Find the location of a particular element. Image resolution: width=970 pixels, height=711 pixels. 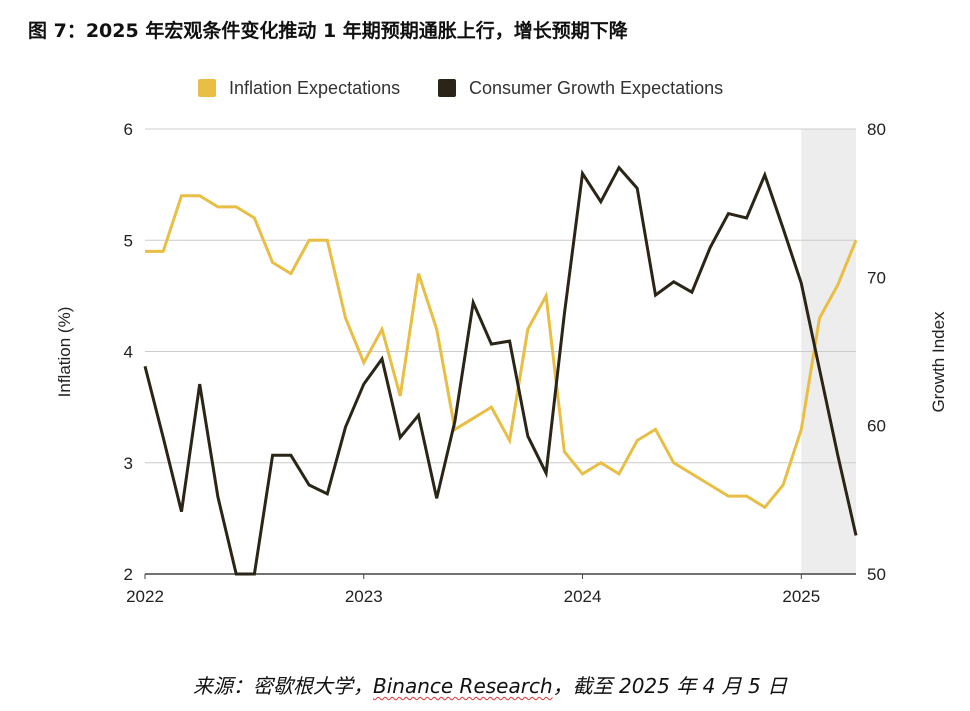

x-tick-label: 2024 is located at coordinates (583, 596).